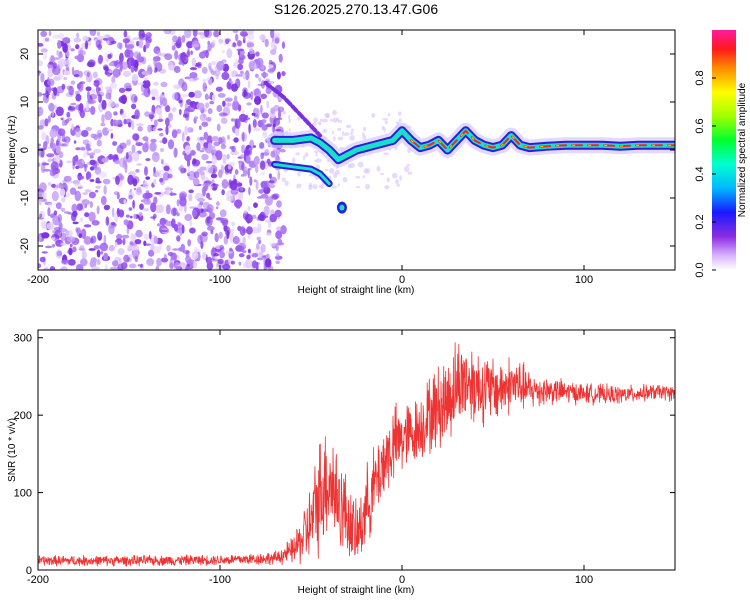 This screenshot has width=750, height=600. What do you see at coordinates (700, 173) in the screenshot?
I see `colorbar-tick-label: 0.4` at bounding box center [700, 173].